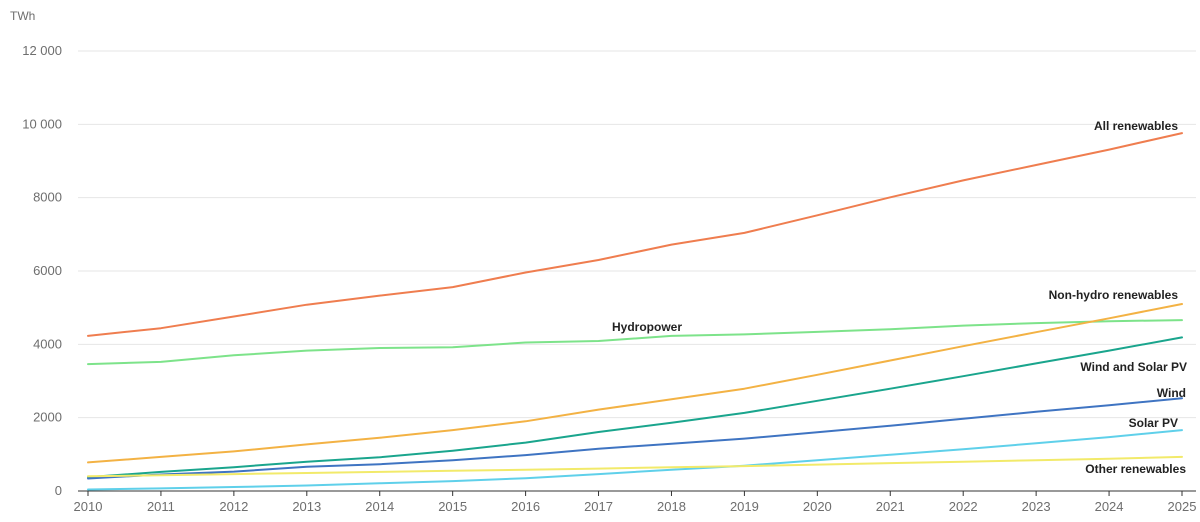 This screenshot has width=1200, height=522. Describe the element at coordinates (1153, 423) in the screenshot. I see `series-label-solar-pv: Solar PV` at that location.